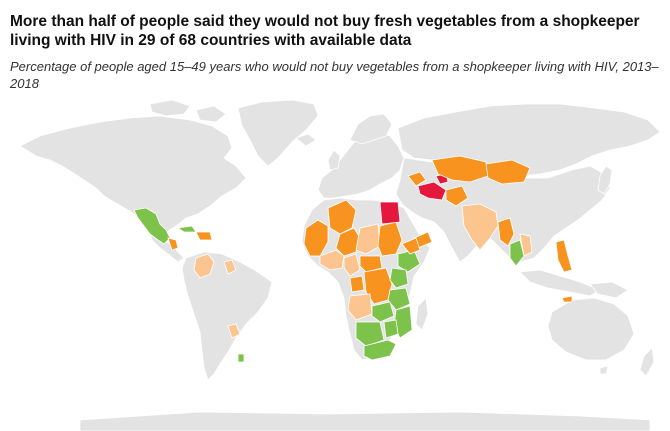 The width and height of the screenshot is (670, 431). Describe the element at coordinates (241, 358) in the screenshot. I see `country-uruguay` at that location.